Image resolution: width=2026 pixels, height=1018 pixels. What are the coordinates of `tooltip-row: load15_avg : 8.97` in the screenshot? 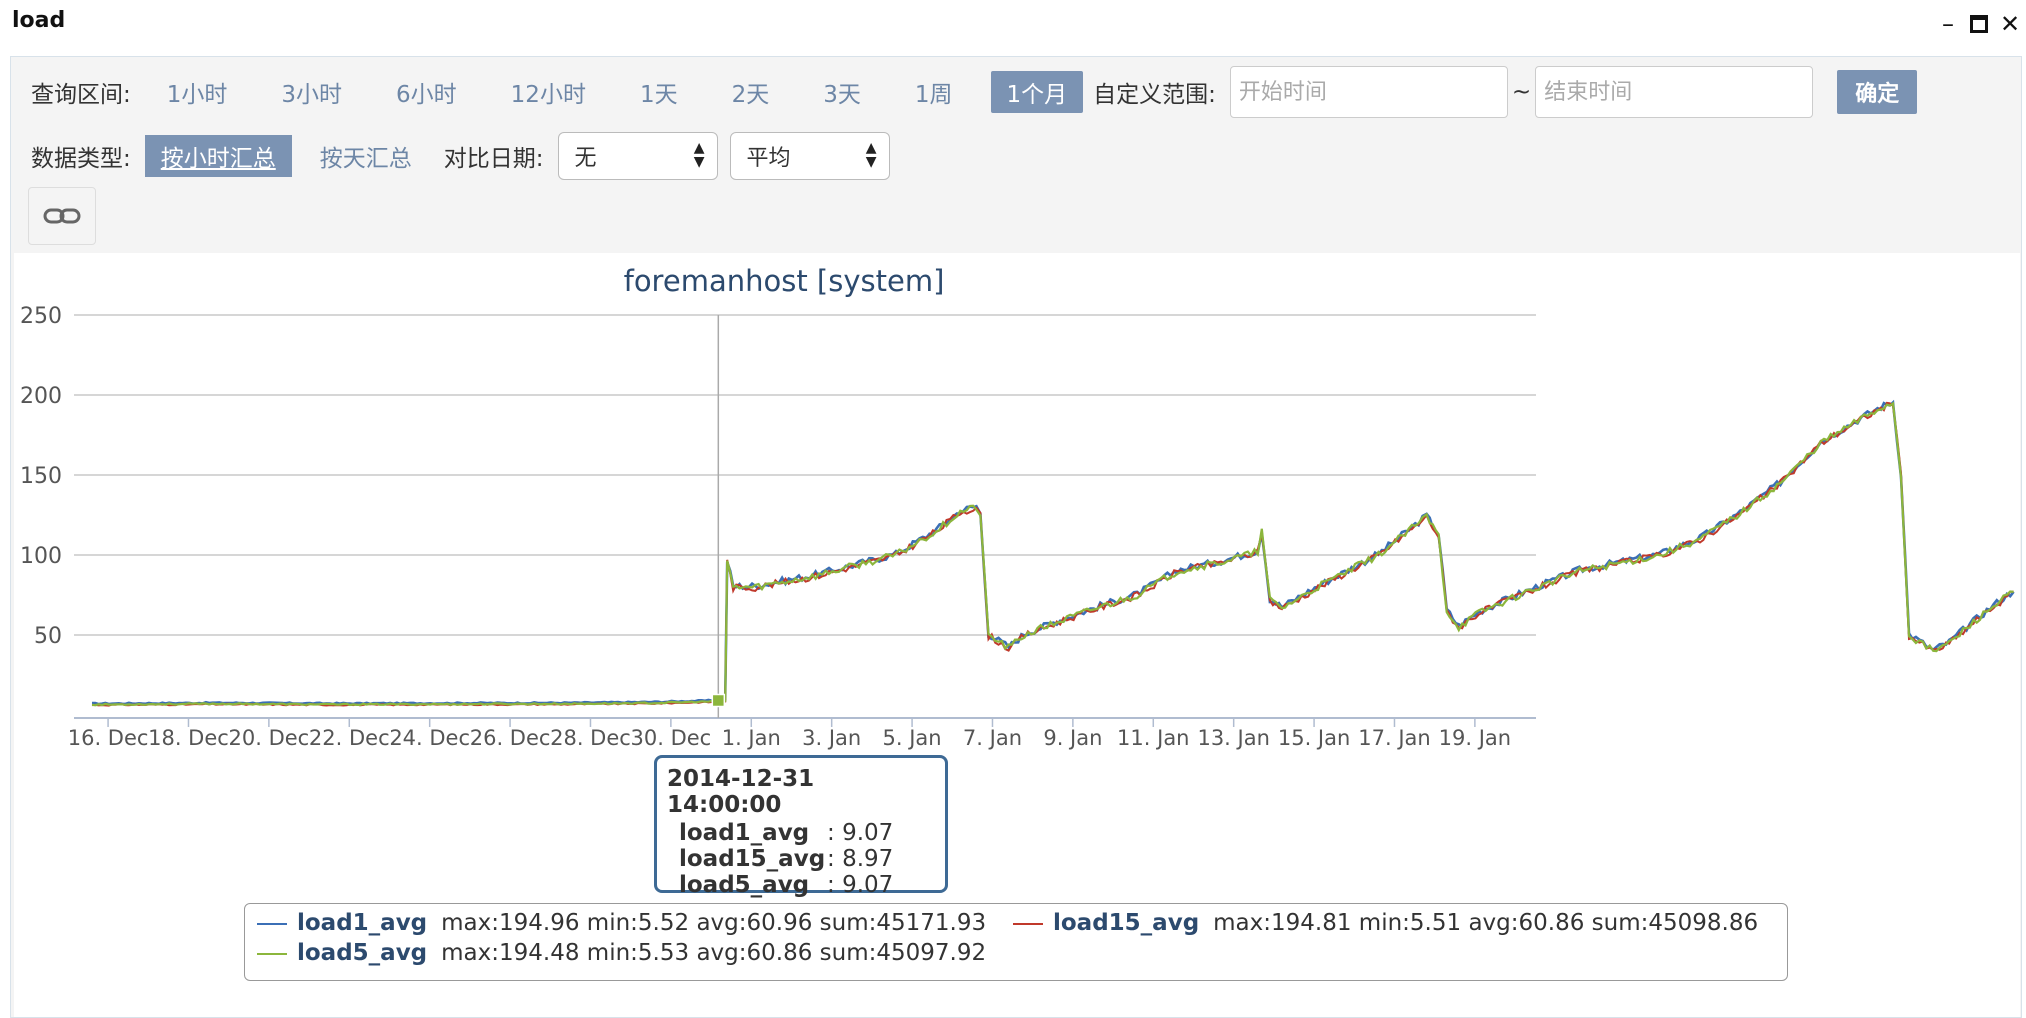 It's located at (807, 859).